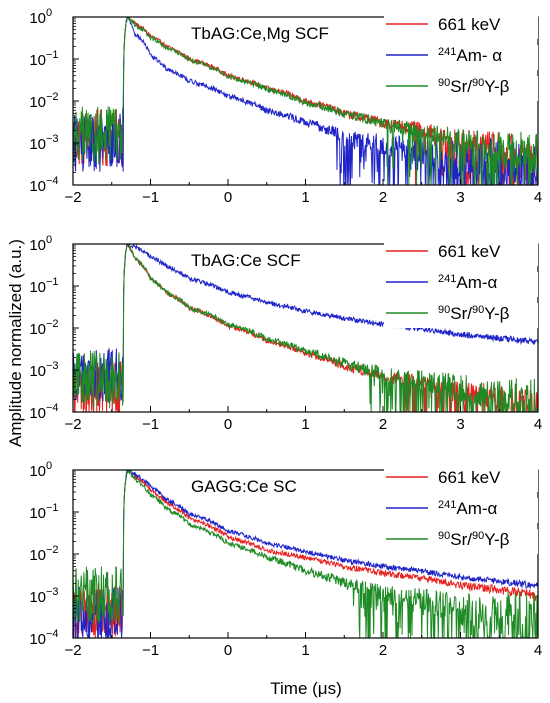 This screenshot has height=703, width=550. I want to click on legend-label: 241Am- α, so click(470, 55).